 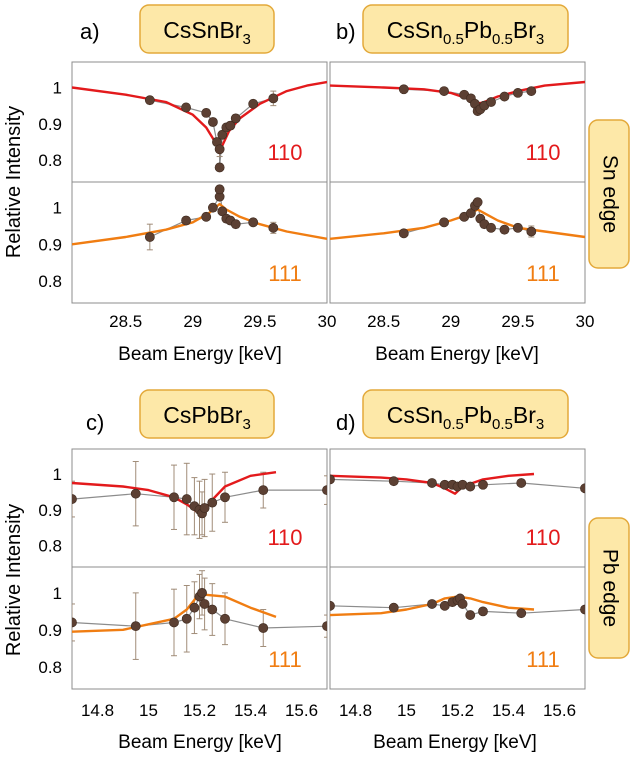 What do you see at coordinates (609, 194) in the screenshot?
I see `sn-edge-tag: Sn edge` at bounding box center [609, 194].